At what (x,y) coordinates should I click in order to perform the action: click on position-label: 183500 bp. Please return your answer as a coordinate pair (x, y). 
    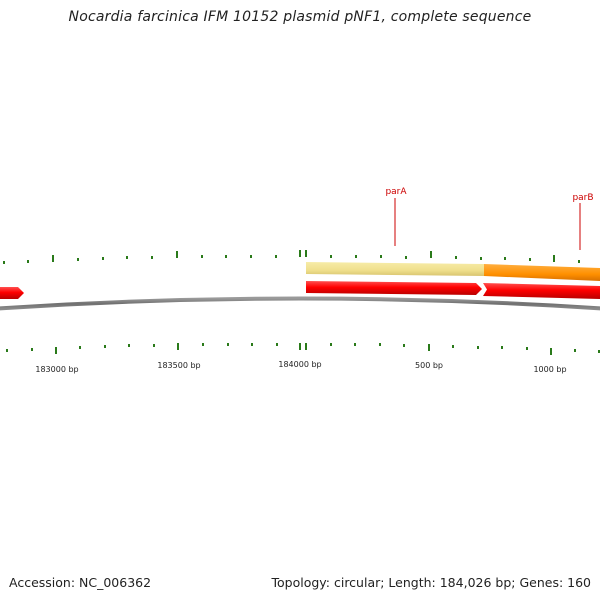
    Looking at the image, I should click on (178, 365).